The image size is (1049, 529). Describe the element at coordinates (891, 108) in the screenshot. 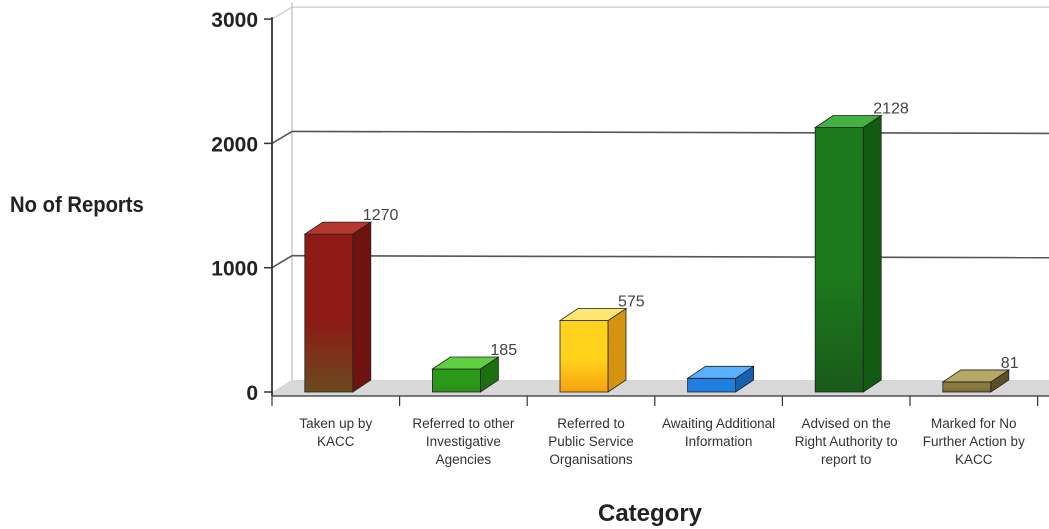

I see `data-label: 2128` at that location.